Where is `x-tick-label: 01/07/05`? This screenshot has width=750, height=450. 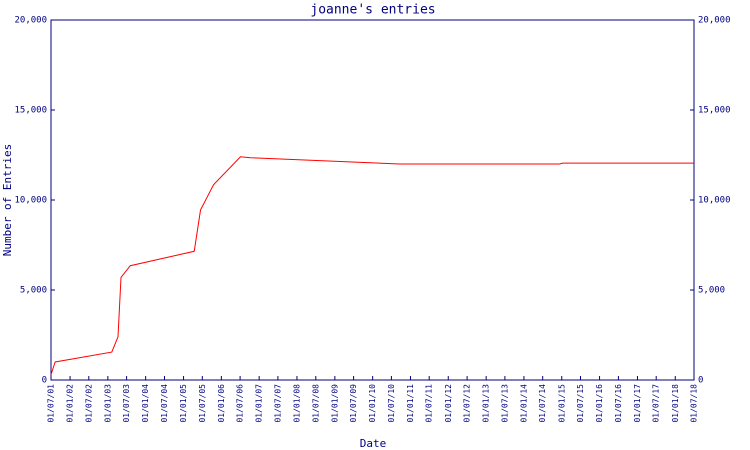 x-tick-label: 01/07/05 is located at coordinates (202, 403).